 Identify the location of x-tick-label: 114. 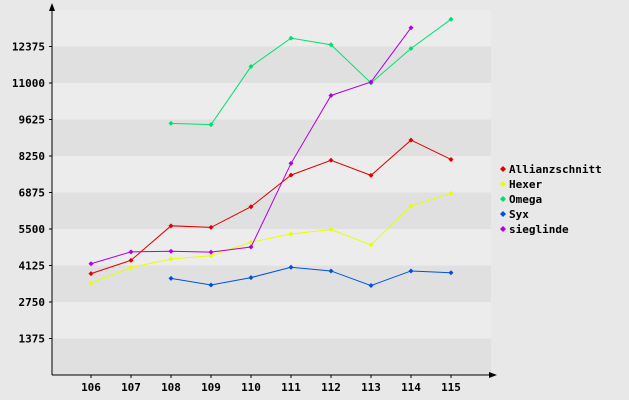
(411, 387).